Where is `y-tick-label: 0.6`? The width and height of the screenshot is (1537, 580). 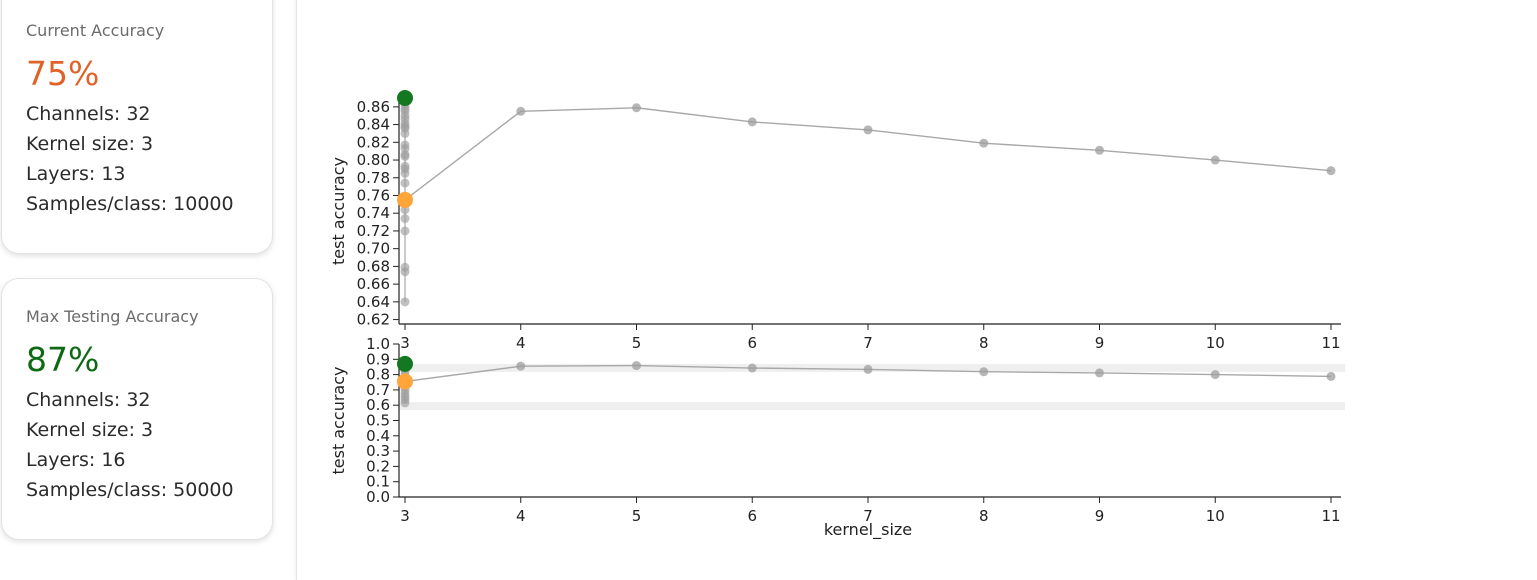 y-tick-label: 0.6 is located at coordinates (378, 405).